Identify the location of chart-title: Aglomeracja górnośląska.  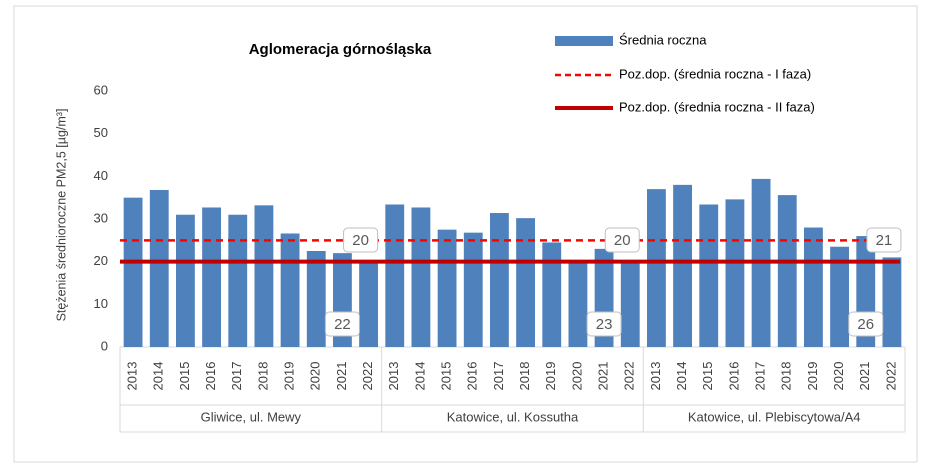
(340, 49).